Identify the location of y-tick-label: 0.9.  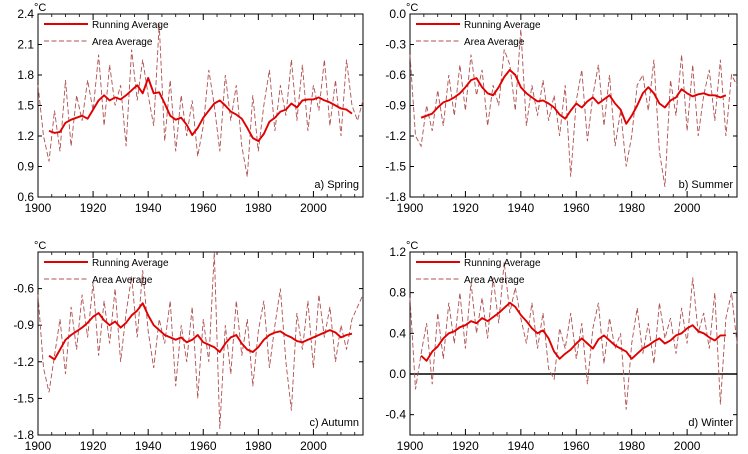
(25, 167).